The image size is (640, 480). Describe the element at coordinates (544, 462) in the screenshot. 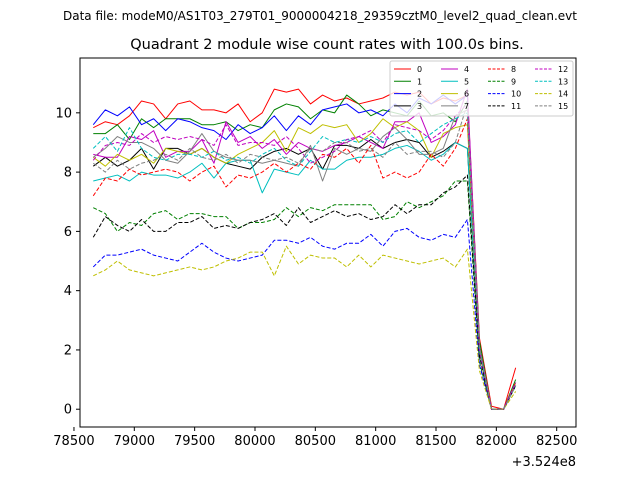

I see `x-offset-label: +3.524e8` at that location.